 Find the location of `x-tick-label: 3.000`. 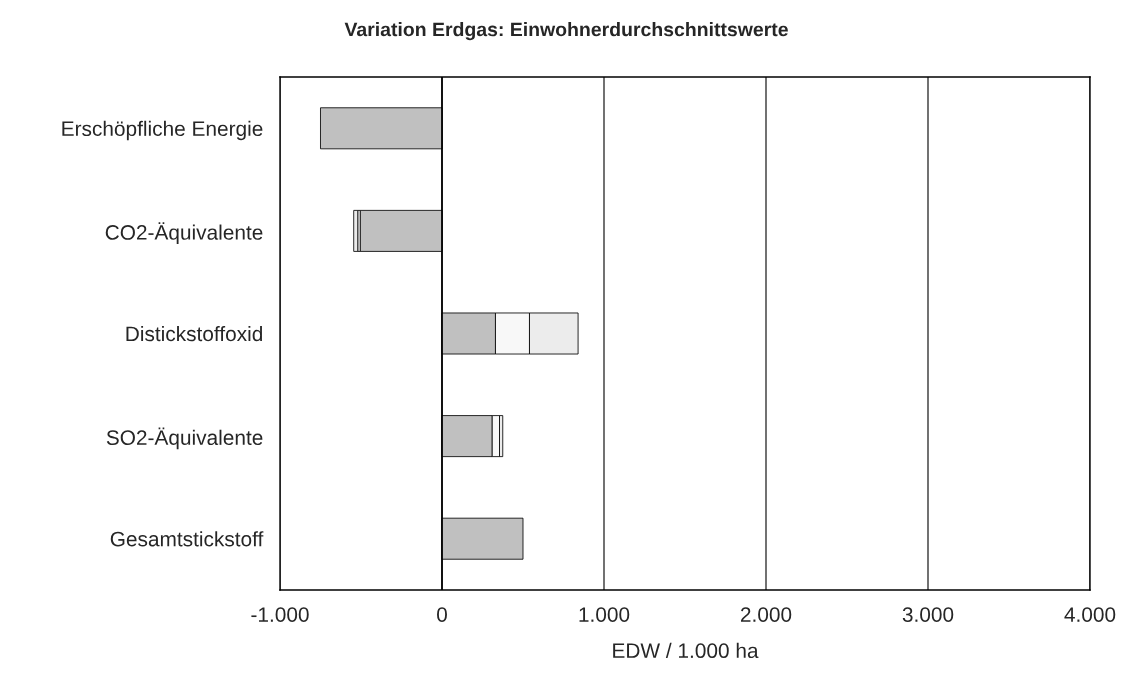

x-tick-label: 3.000 is located at coordinates (928, 614).